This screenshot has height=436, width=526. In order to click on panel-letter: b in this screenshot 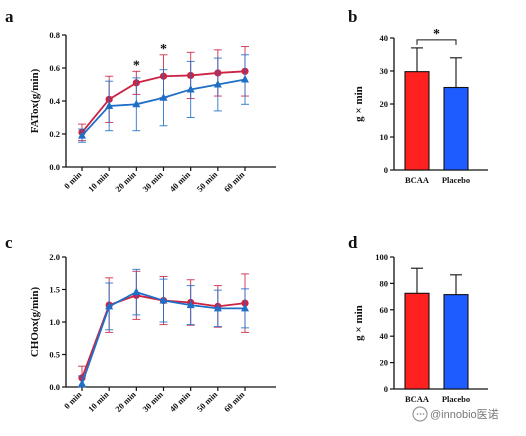, I will do `click(352, 16)`.